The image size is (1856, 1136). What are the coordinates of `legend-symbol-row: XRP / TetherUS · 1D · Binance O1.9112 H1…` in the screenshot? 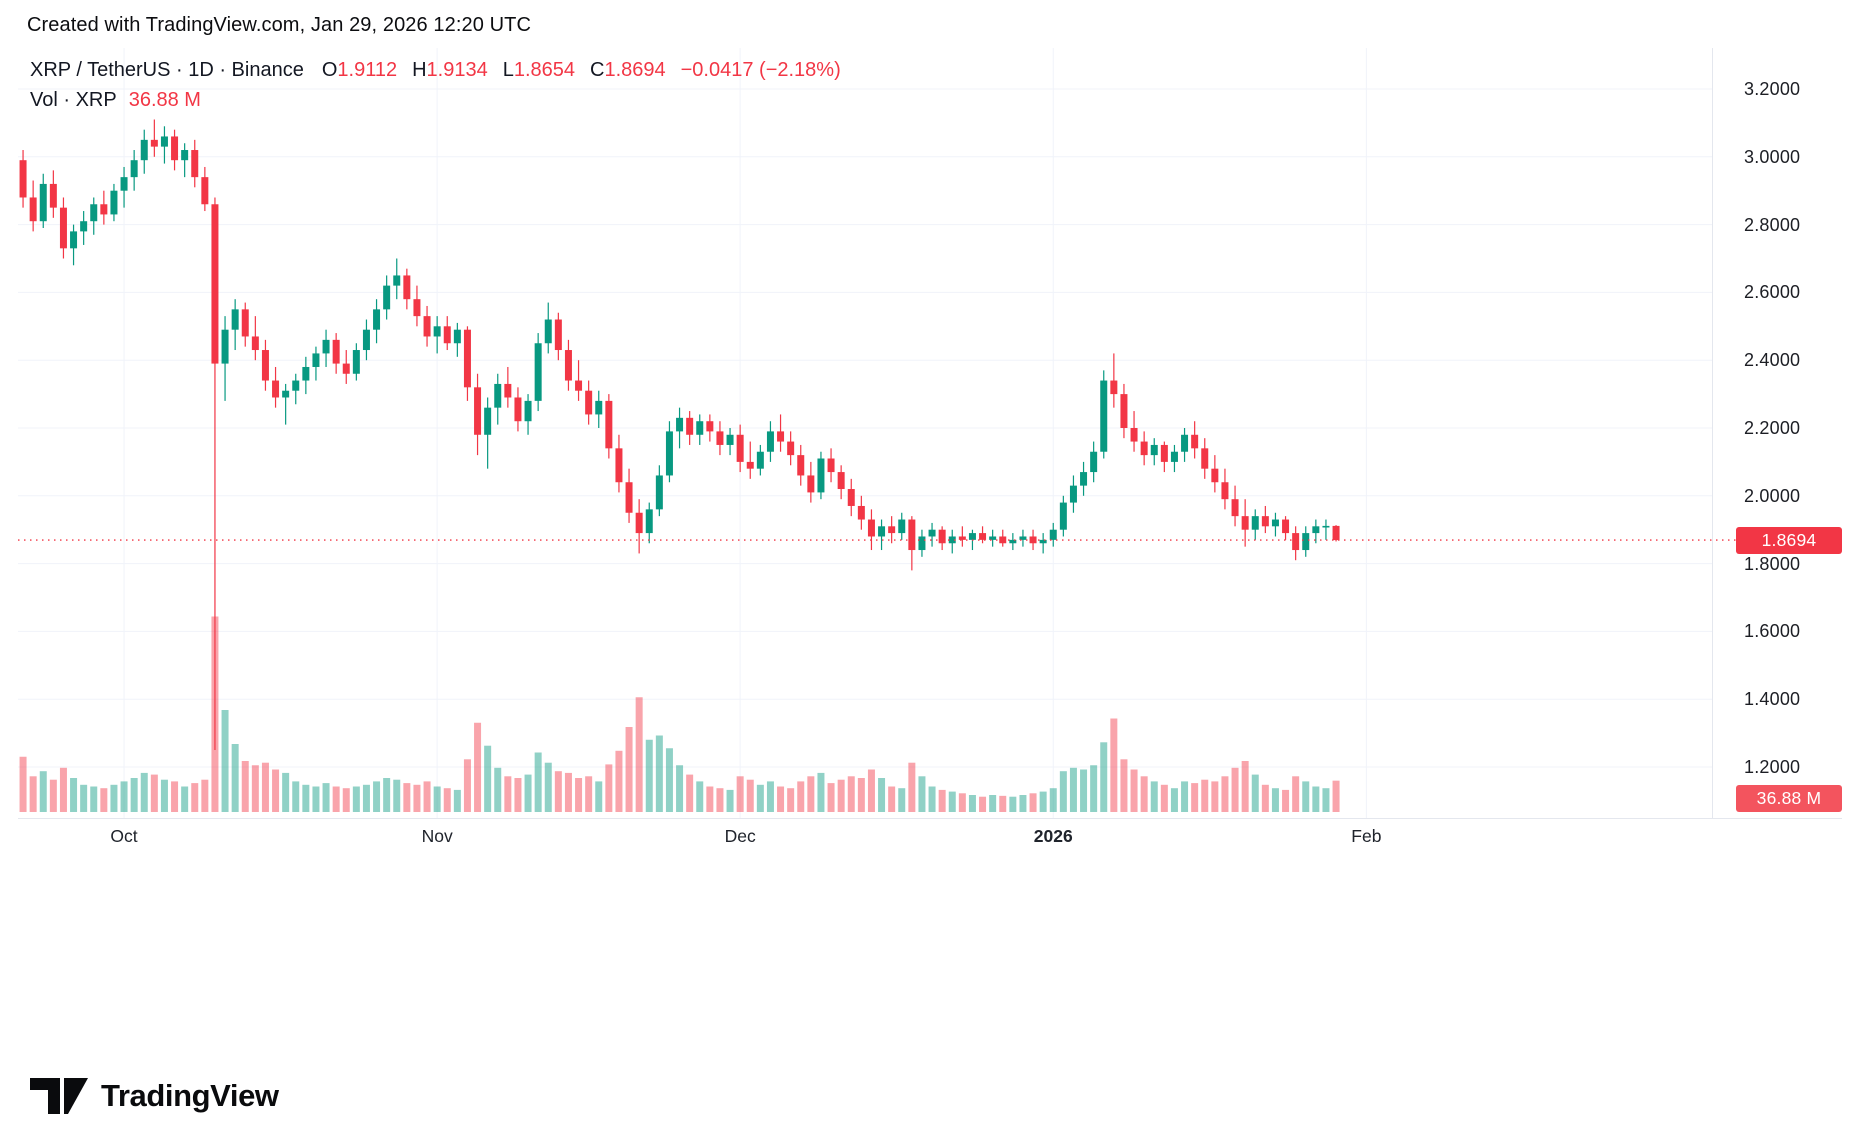 It's located at (435, 74).